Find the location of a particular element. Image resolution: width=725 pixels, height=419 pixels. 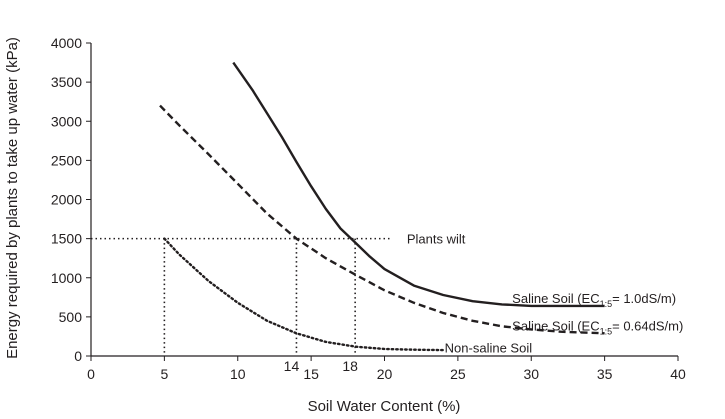

x-tick-label: 25 is located at coordinates (458, 374).